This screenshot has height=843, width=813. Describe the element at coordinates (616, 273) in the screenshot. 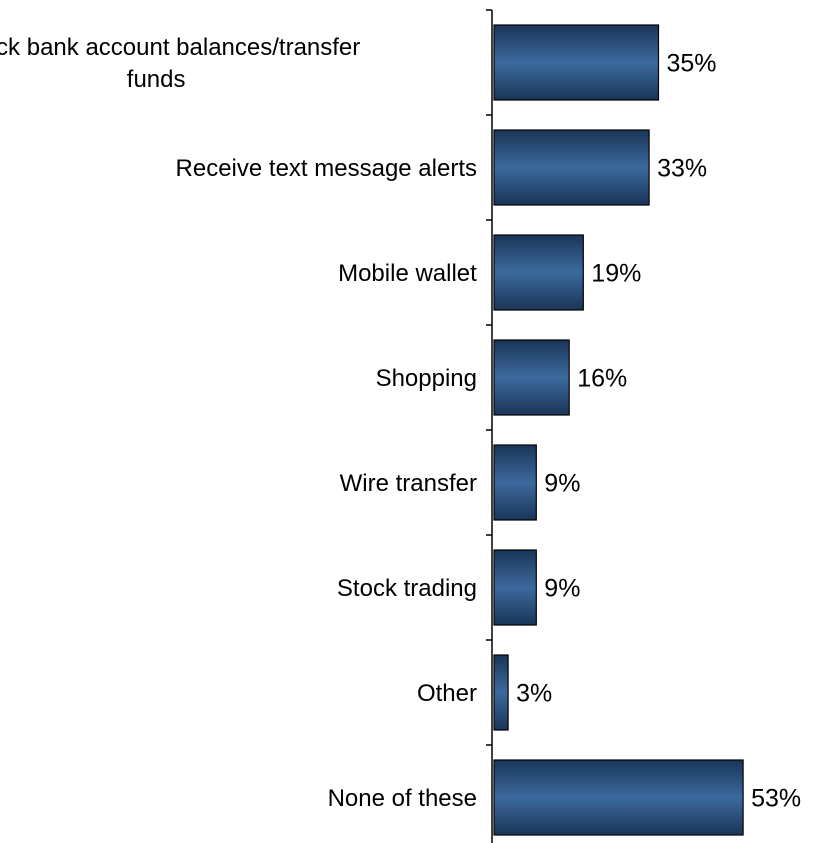

I see `value-label: 19%` at that location.